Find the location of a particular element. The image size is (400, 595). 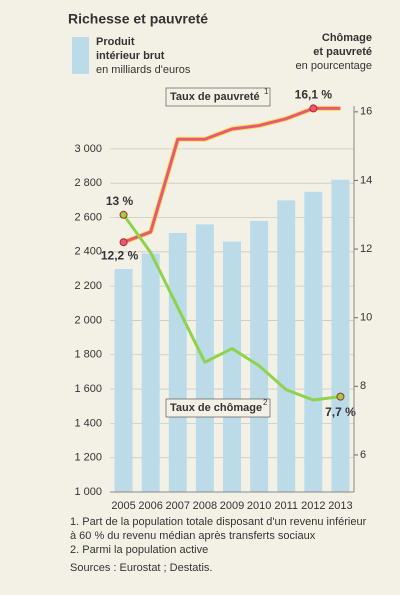

y-tick-label: 1 600 is located at coordinates (88, 389).